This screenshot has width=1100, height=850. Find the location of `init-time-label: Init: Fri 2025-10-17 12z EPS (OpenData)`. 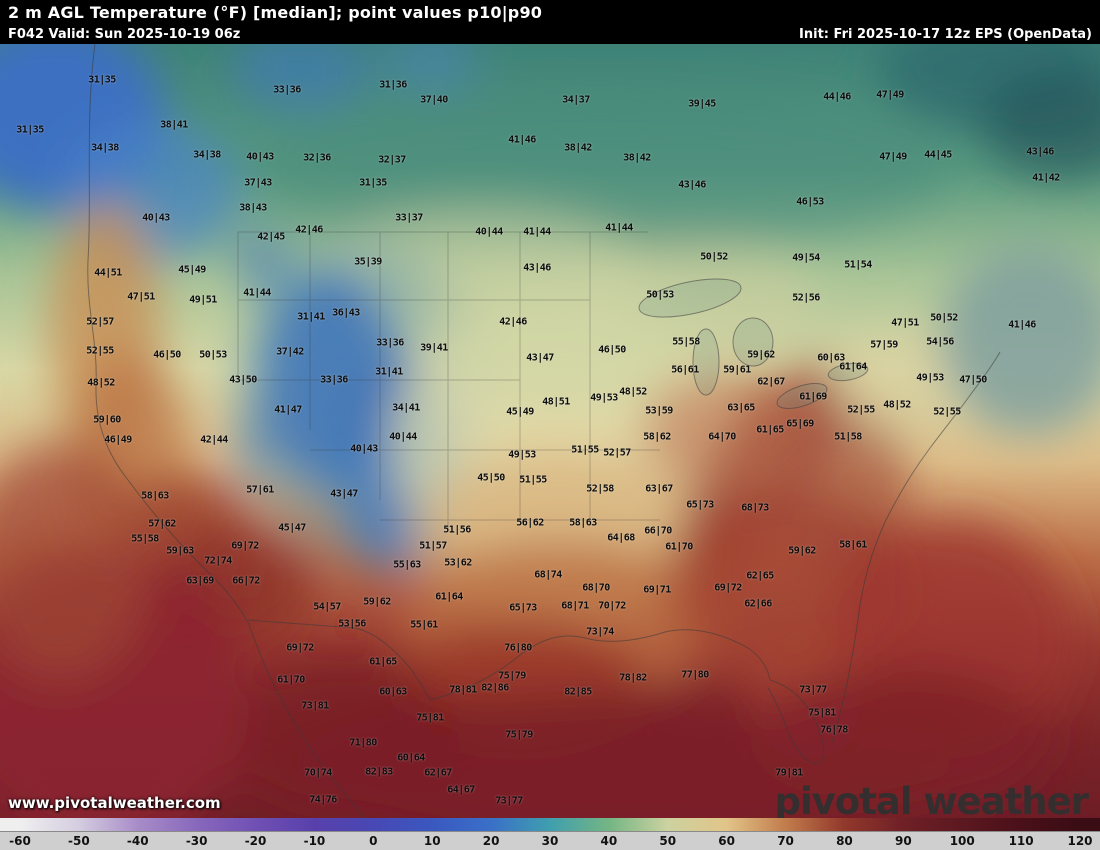

init-time-label: Init: Fri 2025-10-17 12z EPS (OpenData) is located at coordinates (945, 34).